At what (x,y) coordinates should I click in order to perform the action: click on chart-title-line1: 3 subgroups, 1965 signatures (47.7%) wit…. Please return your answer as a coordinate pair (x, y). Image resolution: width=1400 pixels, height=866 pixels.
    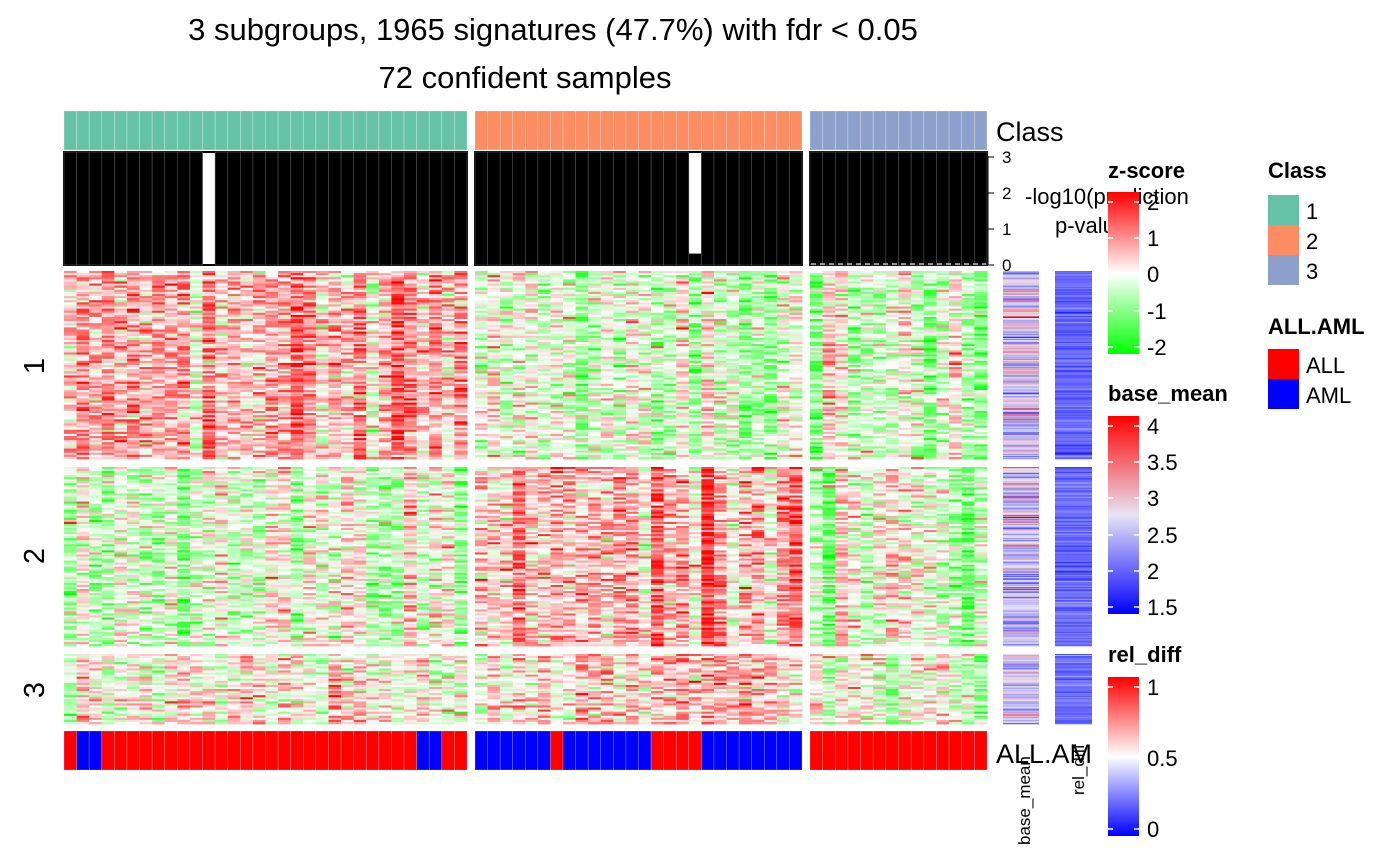
    Looking at the image, I should click on (553, 29).